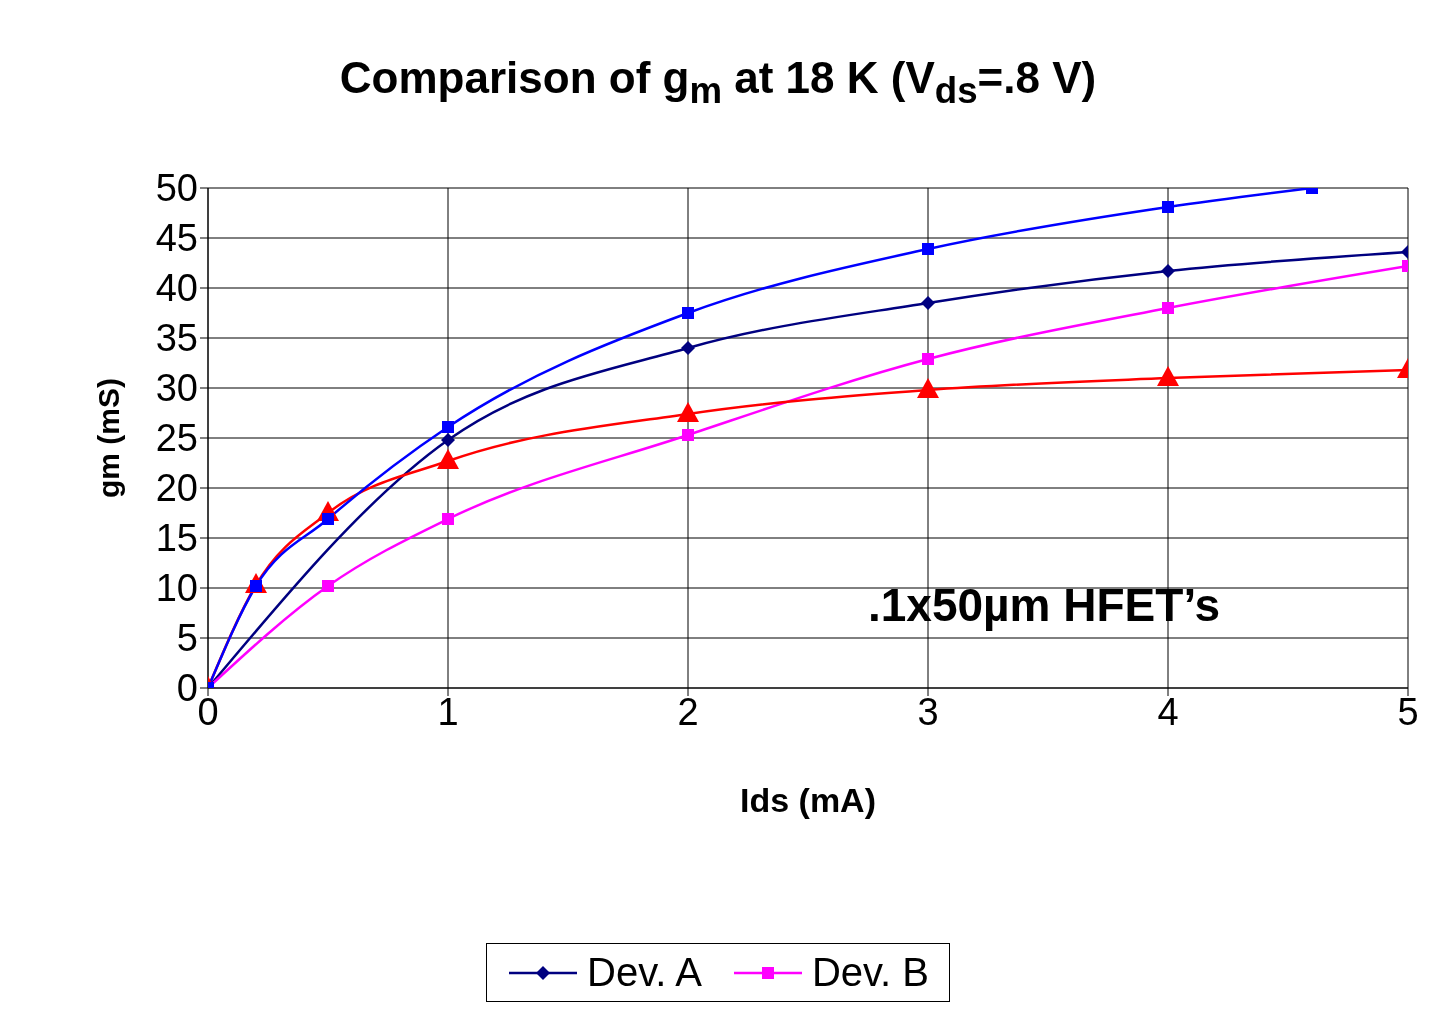  Describe the element at coordinates (928, 711) in the screenshot. I see `x-tick-label: 3` at that location.